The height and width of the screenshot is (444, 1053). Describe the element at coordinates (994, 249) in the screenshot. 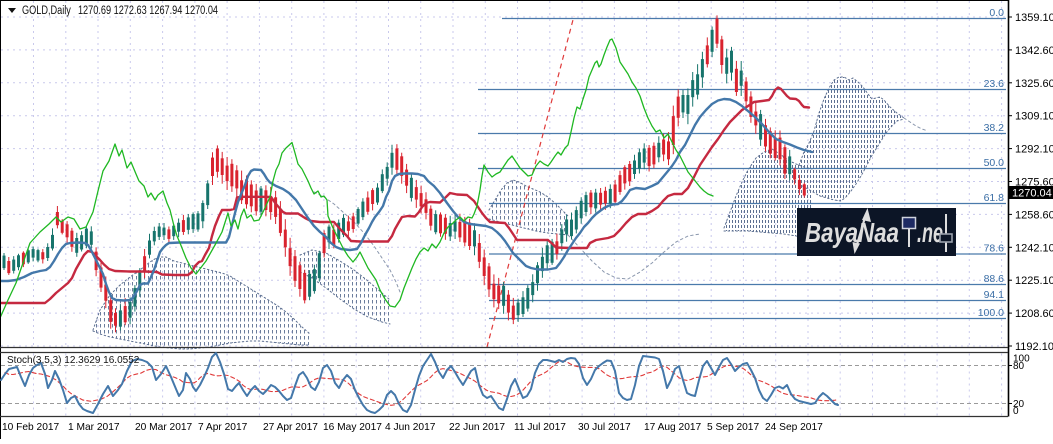

I see `svg-text: 78.6` at that location.